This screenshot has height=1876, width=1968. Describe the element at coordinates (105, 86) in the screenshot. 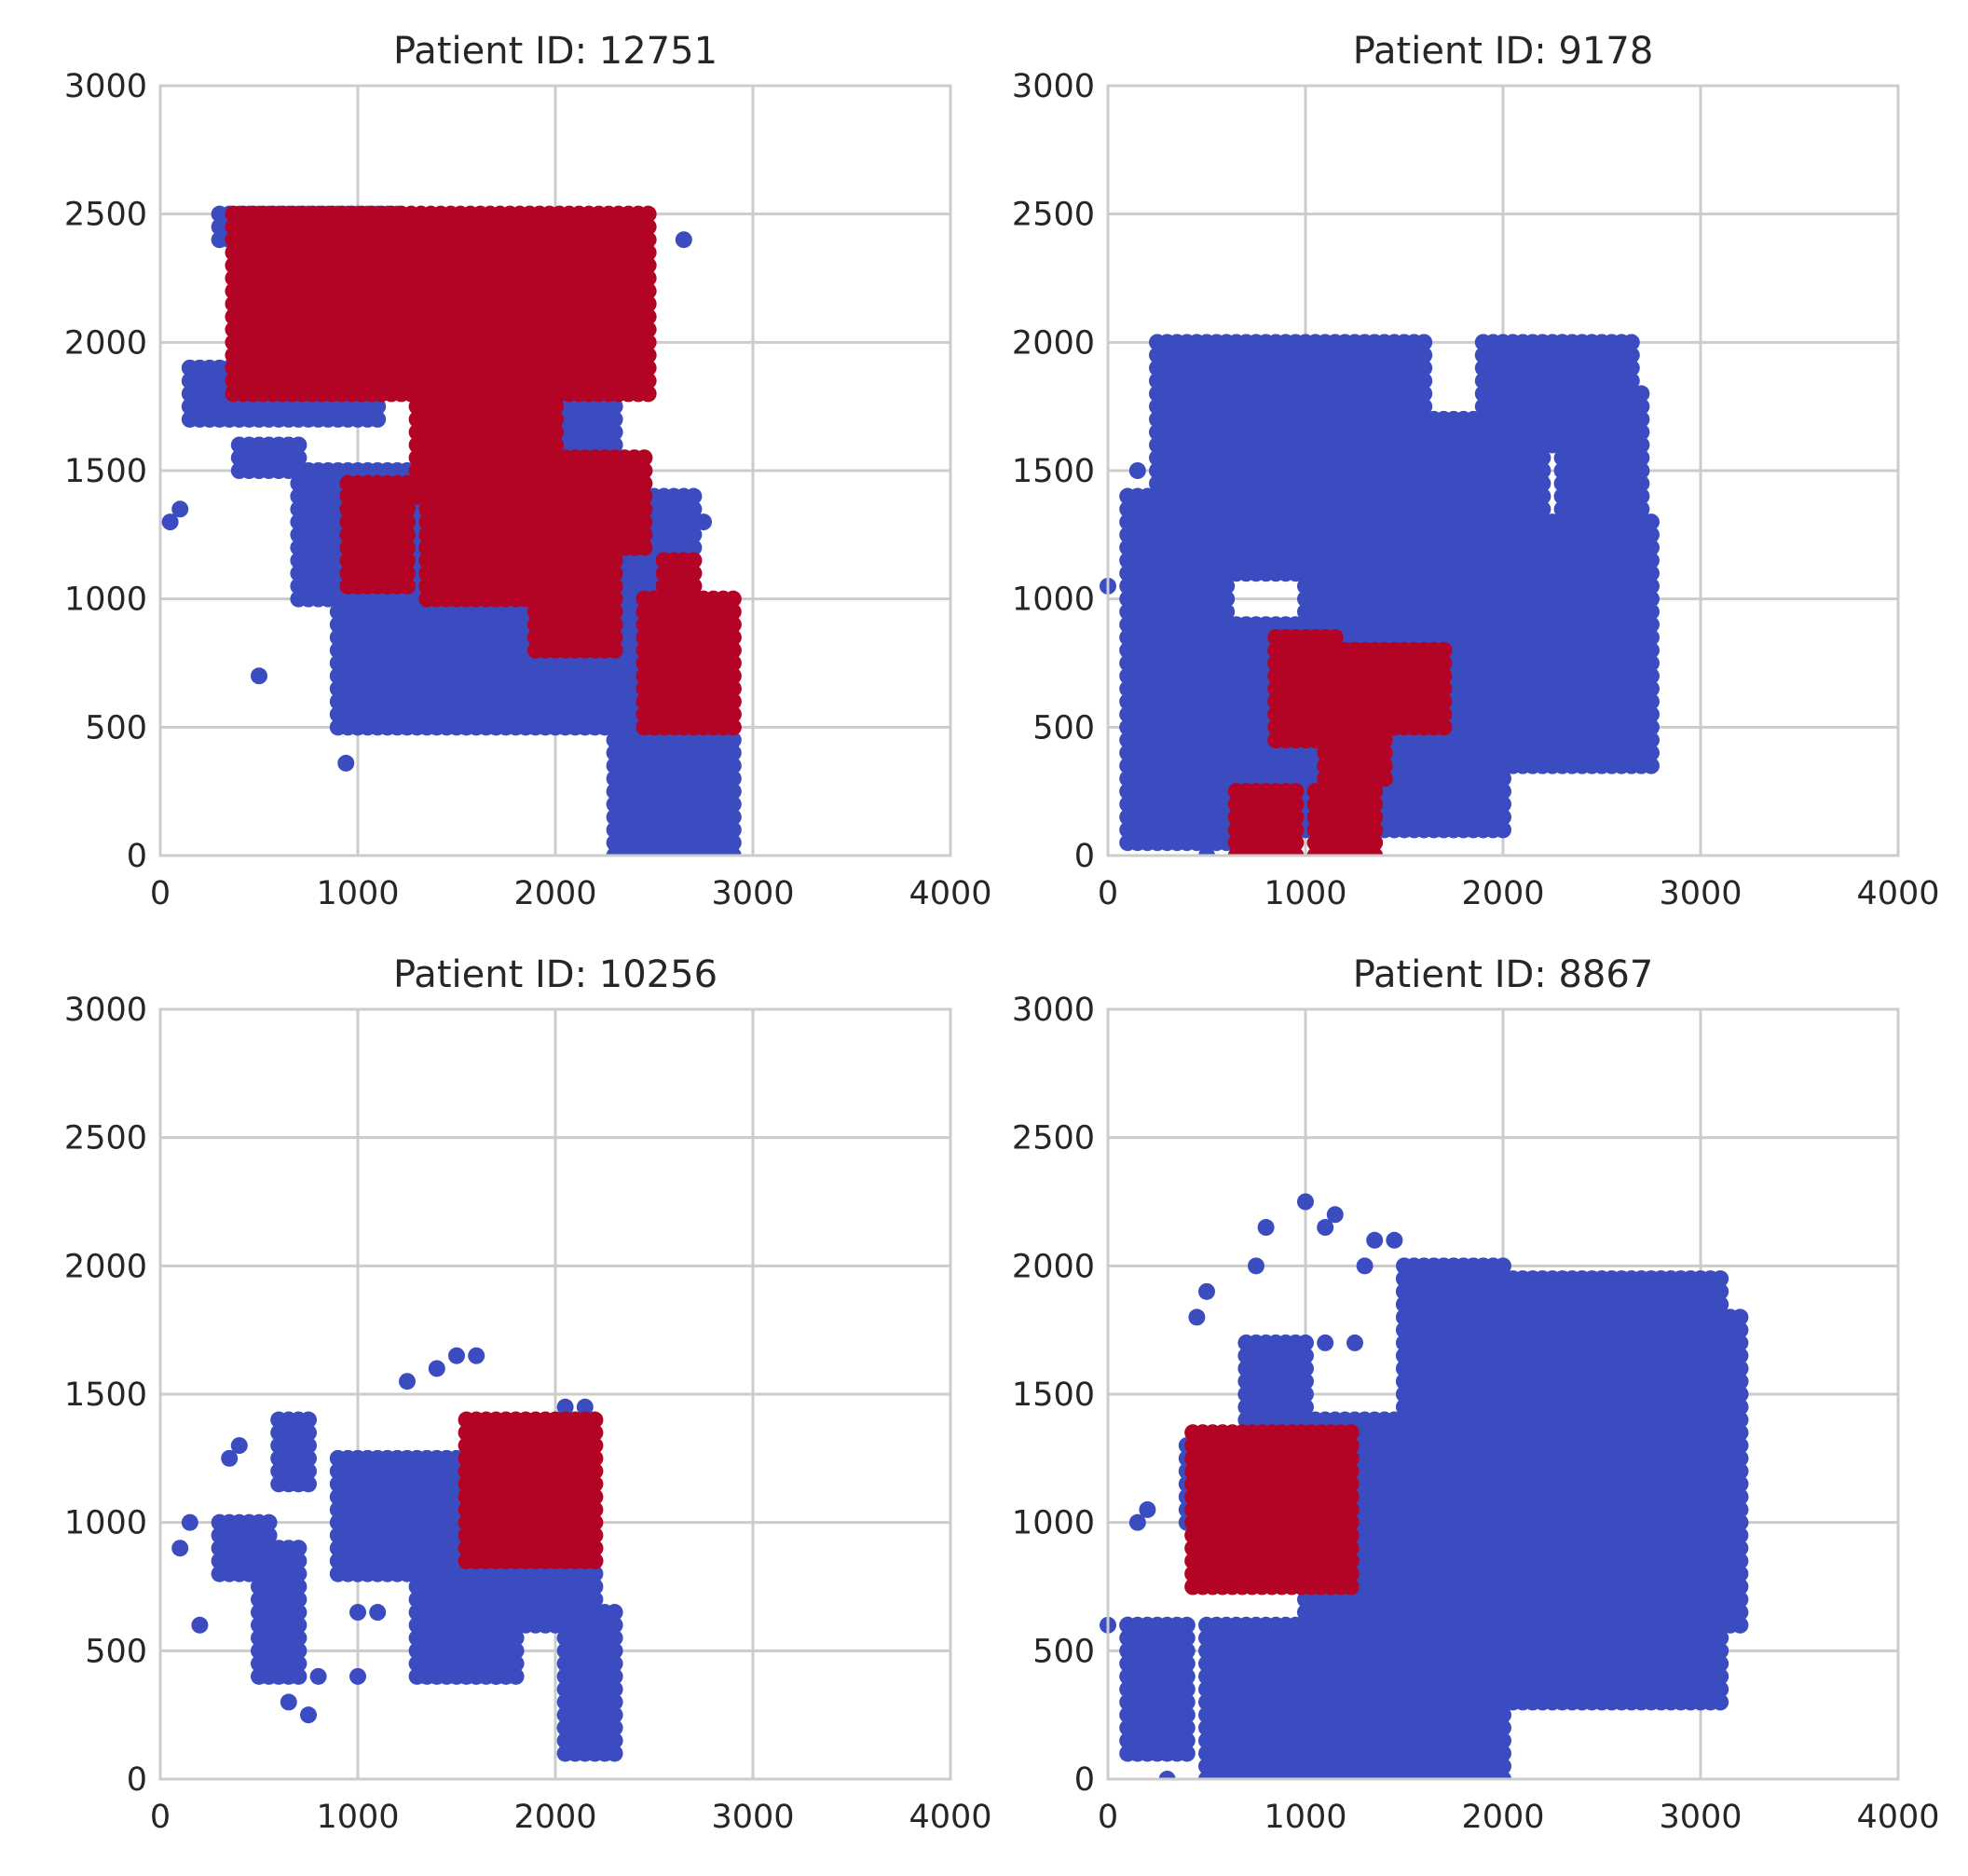

I see `y-tick-label: 3000` at that location.